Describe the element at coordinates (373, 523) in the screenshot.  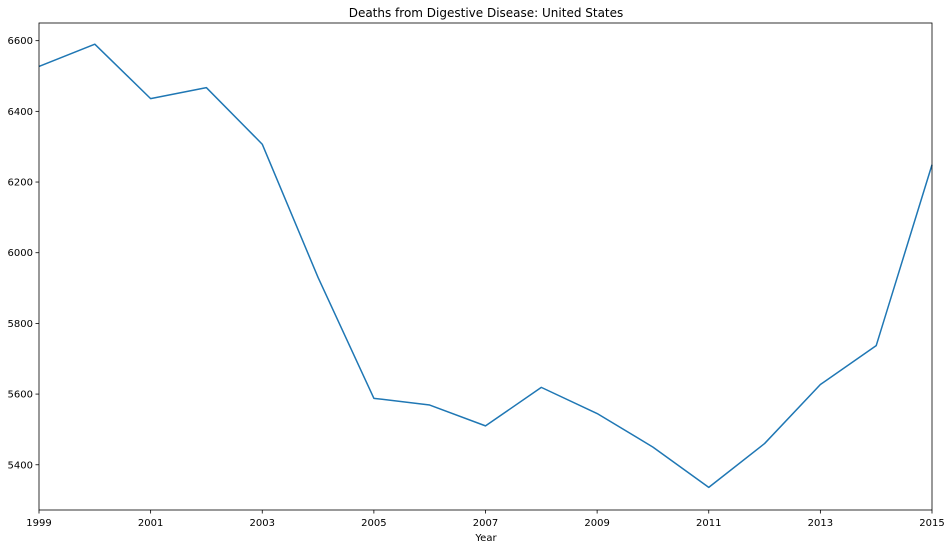
I see `x-tick-label: 2005` at that location.